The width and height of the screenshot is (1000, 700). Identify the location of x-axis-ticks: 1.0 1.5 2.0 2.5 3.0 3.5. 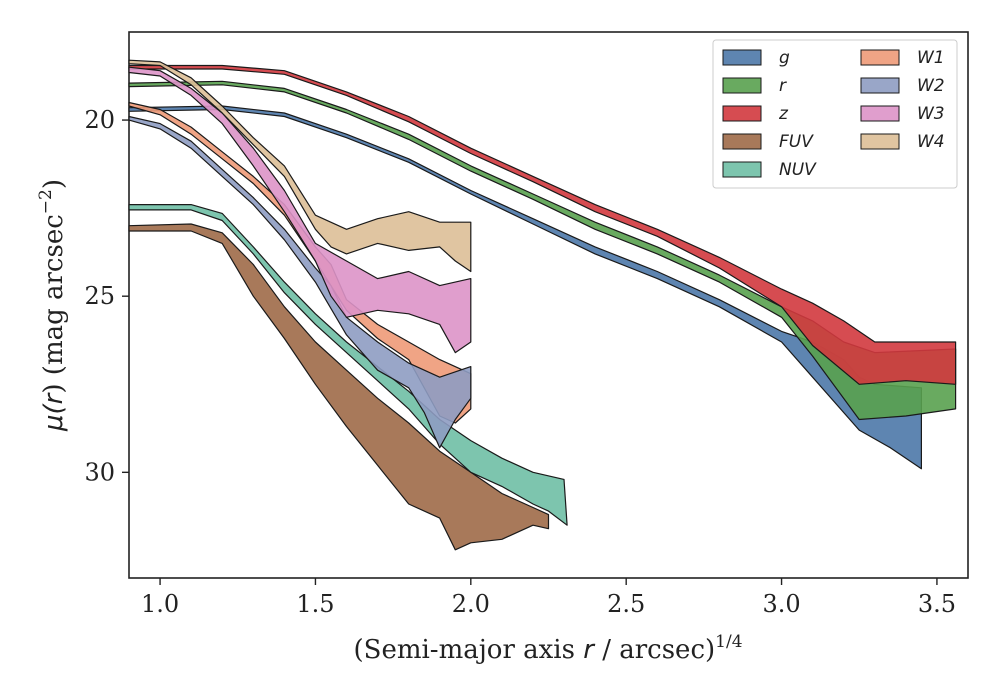
(548, 598).